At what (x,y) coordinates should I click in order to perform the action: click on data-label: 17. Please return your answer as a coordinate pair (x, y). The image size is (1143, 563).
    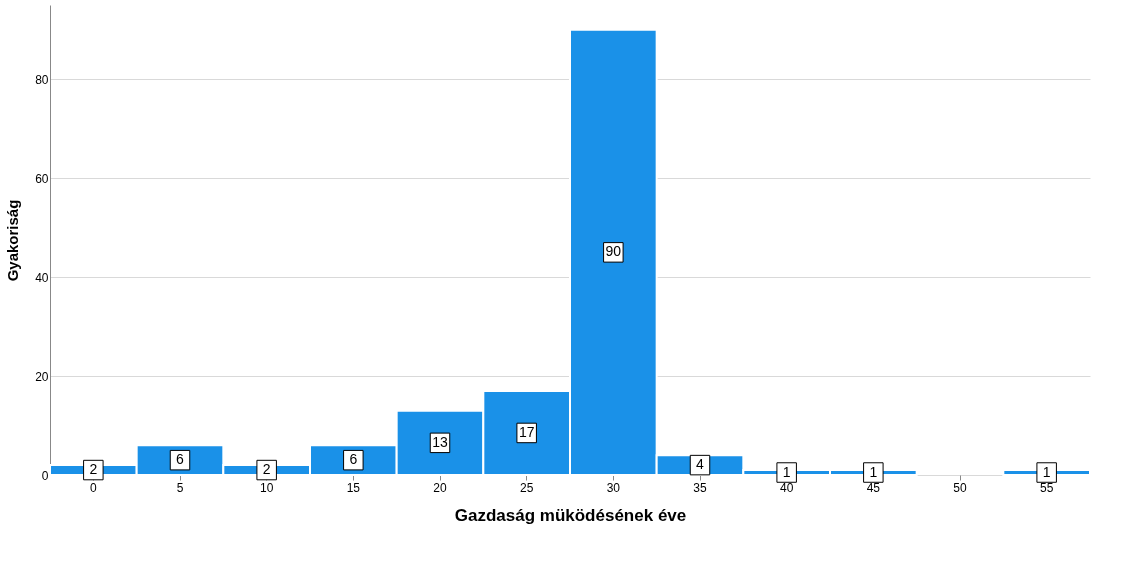
    Looking at the image, I should click on (526, 431).